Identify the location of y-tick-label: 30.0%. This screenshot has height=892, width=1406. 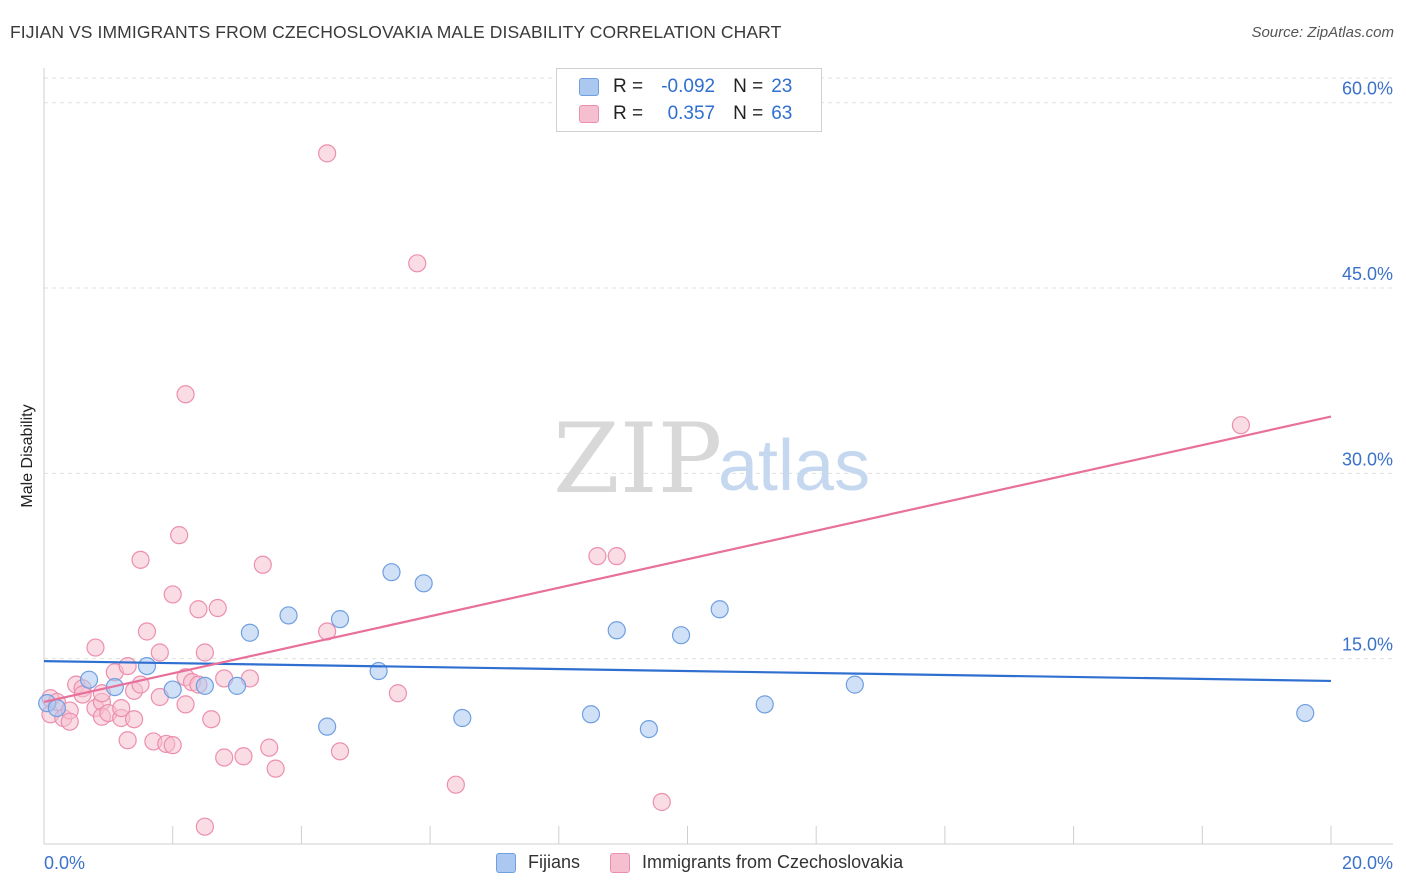
(1367, 459).